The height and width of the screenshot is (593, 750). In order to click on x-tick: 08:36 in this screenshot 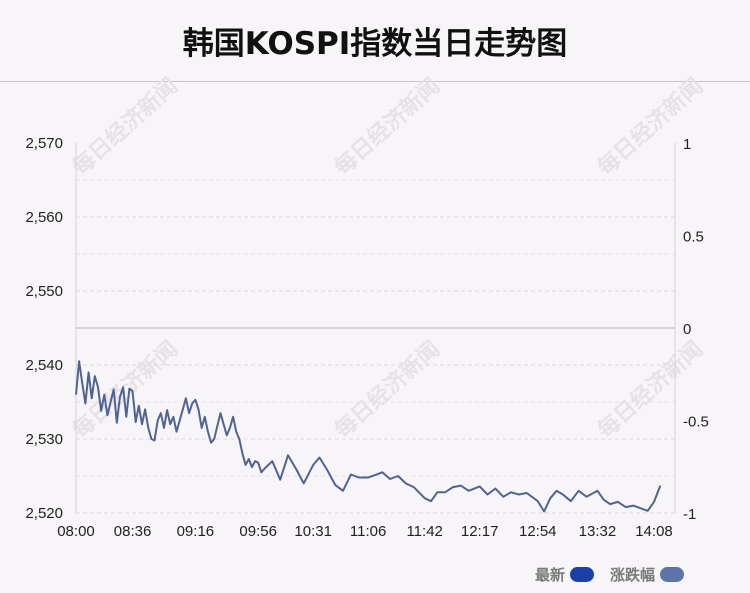, I will do `click(133, 531)`.